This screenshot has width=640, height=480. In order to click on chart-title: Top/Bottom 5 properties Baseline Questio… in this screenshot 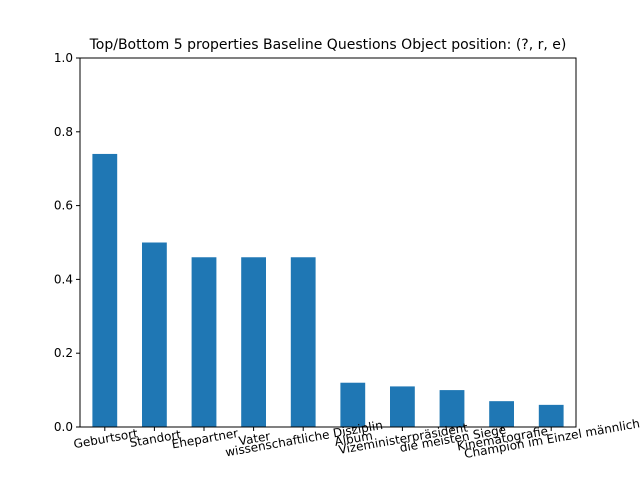, I will do `click(328, 45)`.